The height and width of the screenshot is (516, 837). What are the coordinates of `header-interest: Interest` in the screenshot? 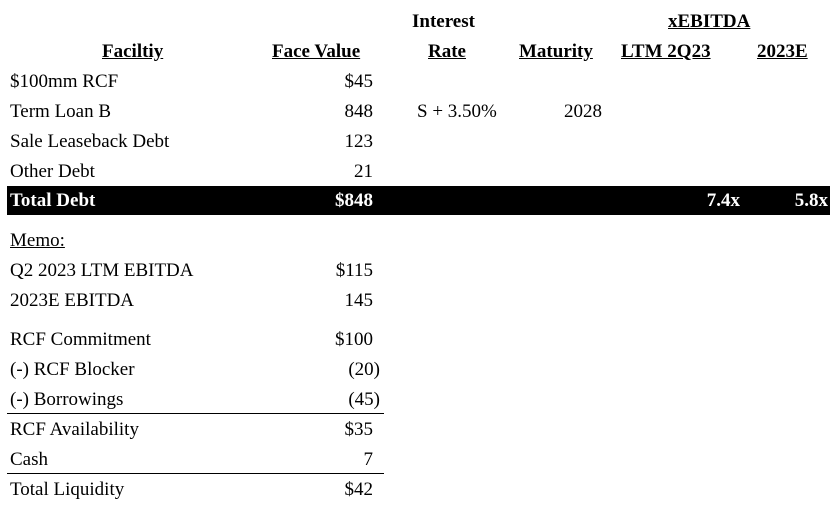 It's located at (443, 21).